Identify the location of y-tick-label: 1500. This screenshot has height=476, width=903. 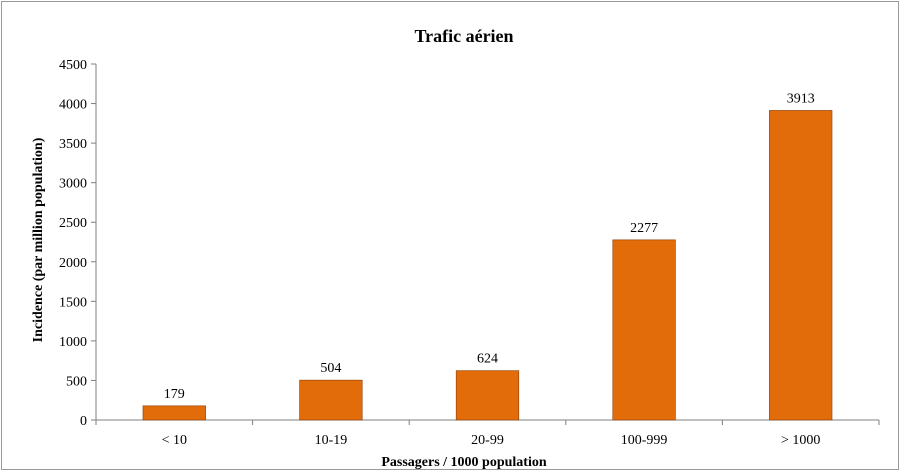
(73, 302).